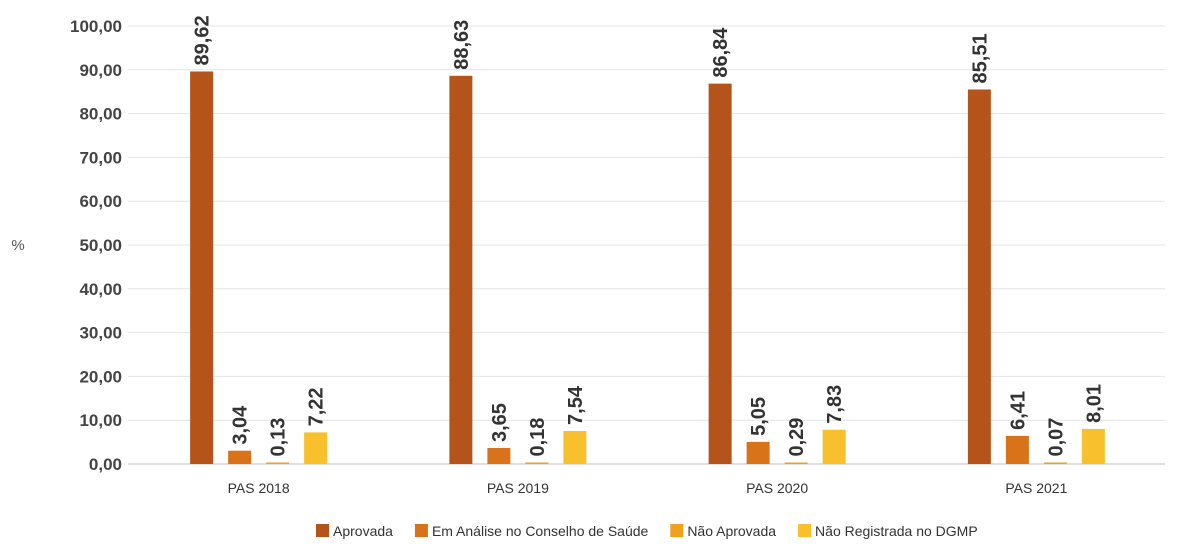  I want to click on x-tick-label: PAS 2018, so click(259, 488).